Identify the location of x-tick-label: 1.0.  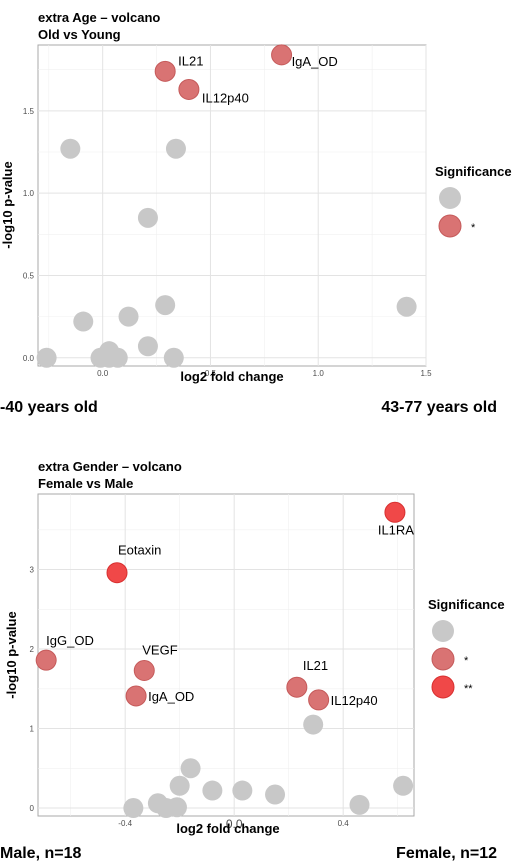
(319, 373).